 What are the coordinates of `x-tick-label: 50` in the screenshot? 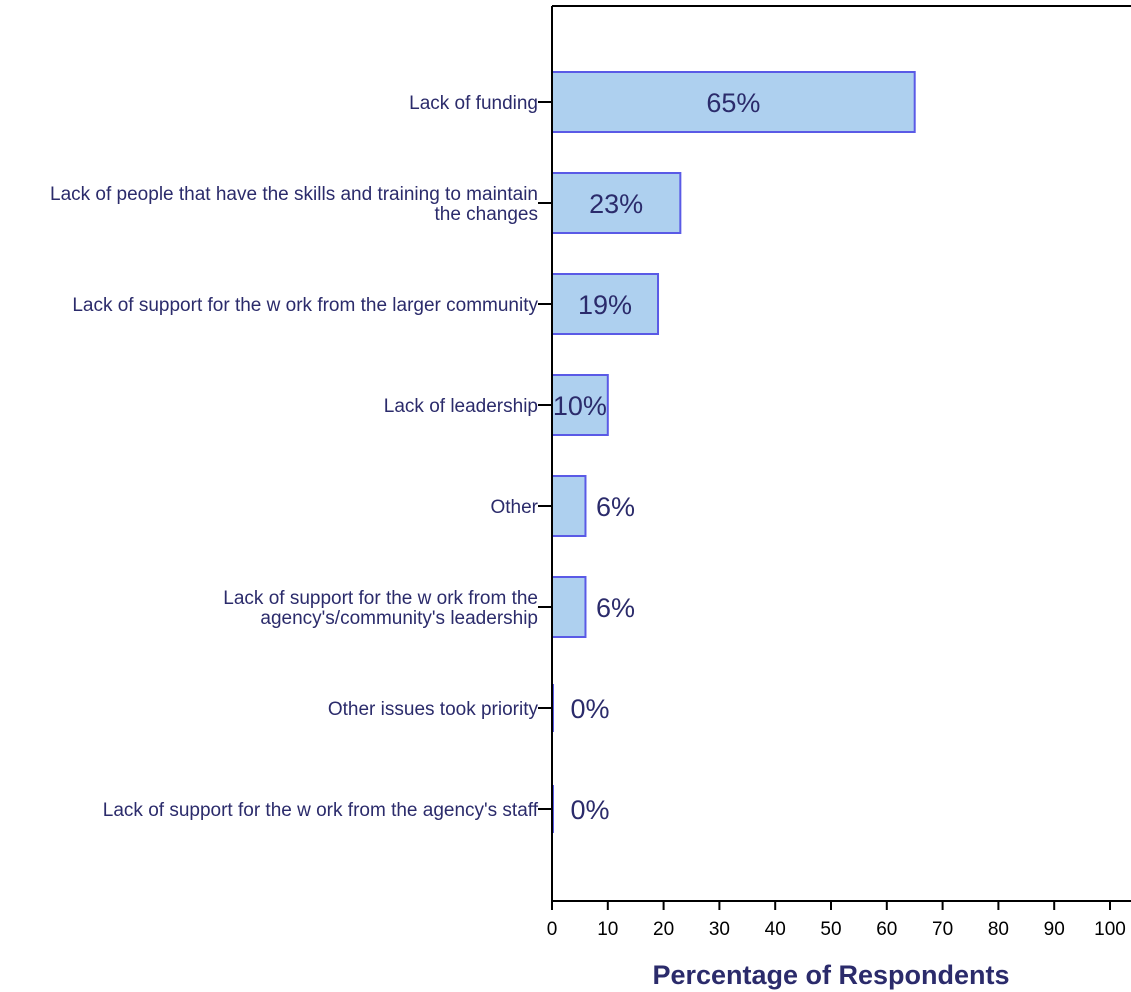 It's located at (830, 929).